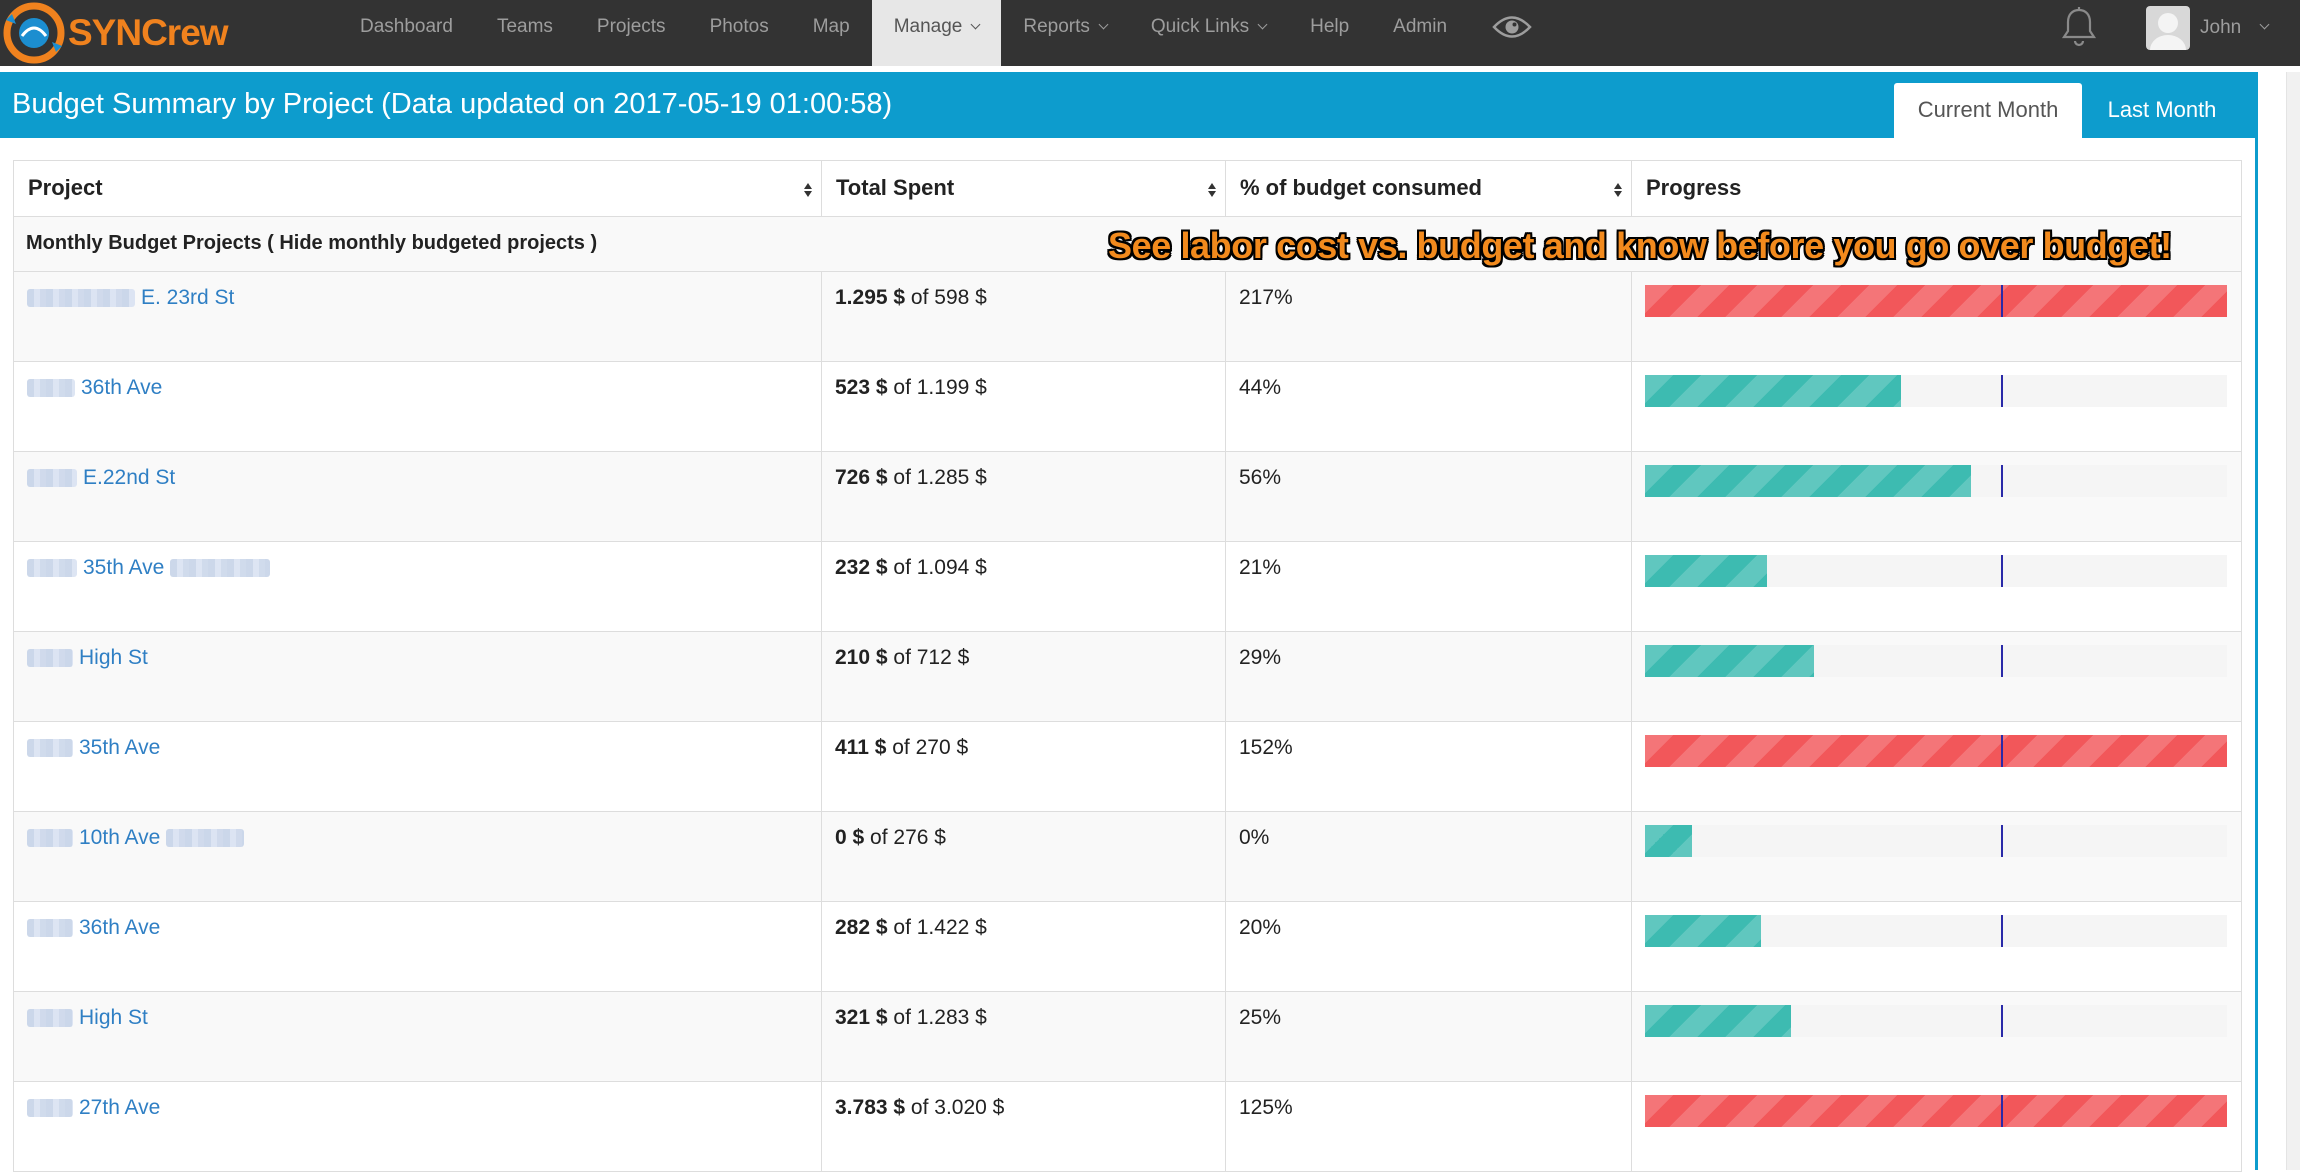 The width and height of the screenshot is (2300, 1172). Describe the element at coordinates (1420, 33) in the screenshot. I see `nav-item-admin: Admin` at that location.